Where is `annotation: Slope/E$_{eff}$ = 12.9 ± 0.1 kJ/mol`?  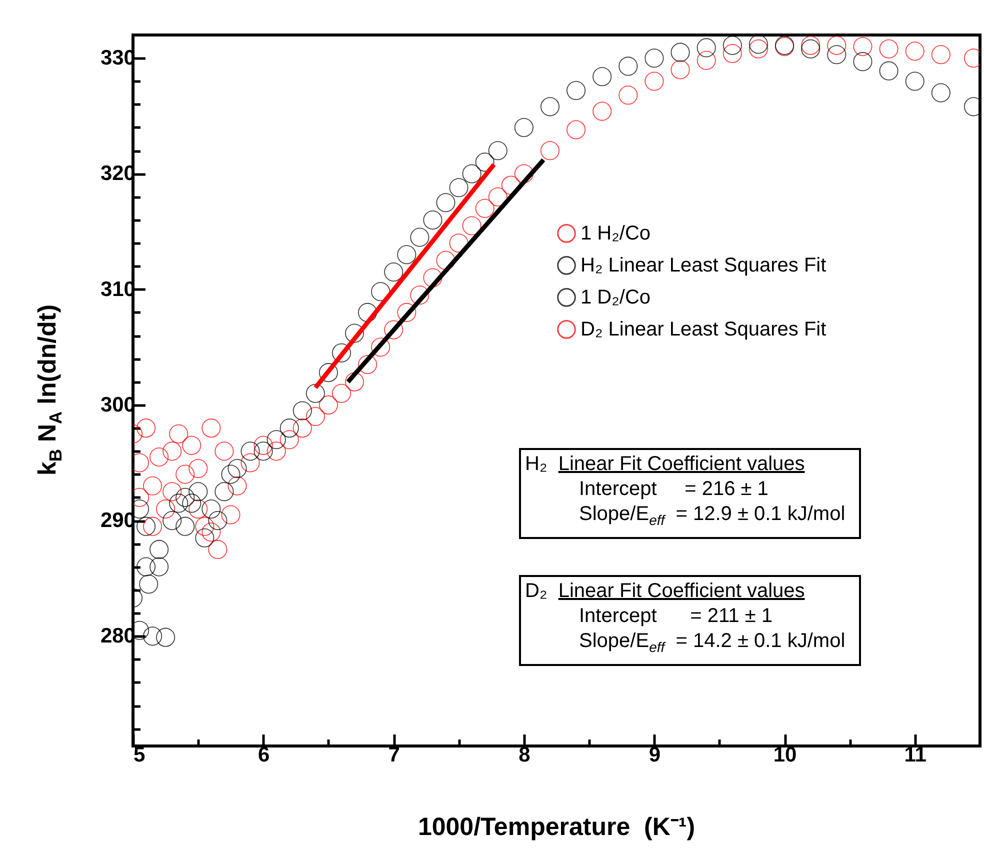
annotation: Slope/E$_{eff}$ = 12.9 ± 0.1 kJ/mol is located at coordinates (712, 516).